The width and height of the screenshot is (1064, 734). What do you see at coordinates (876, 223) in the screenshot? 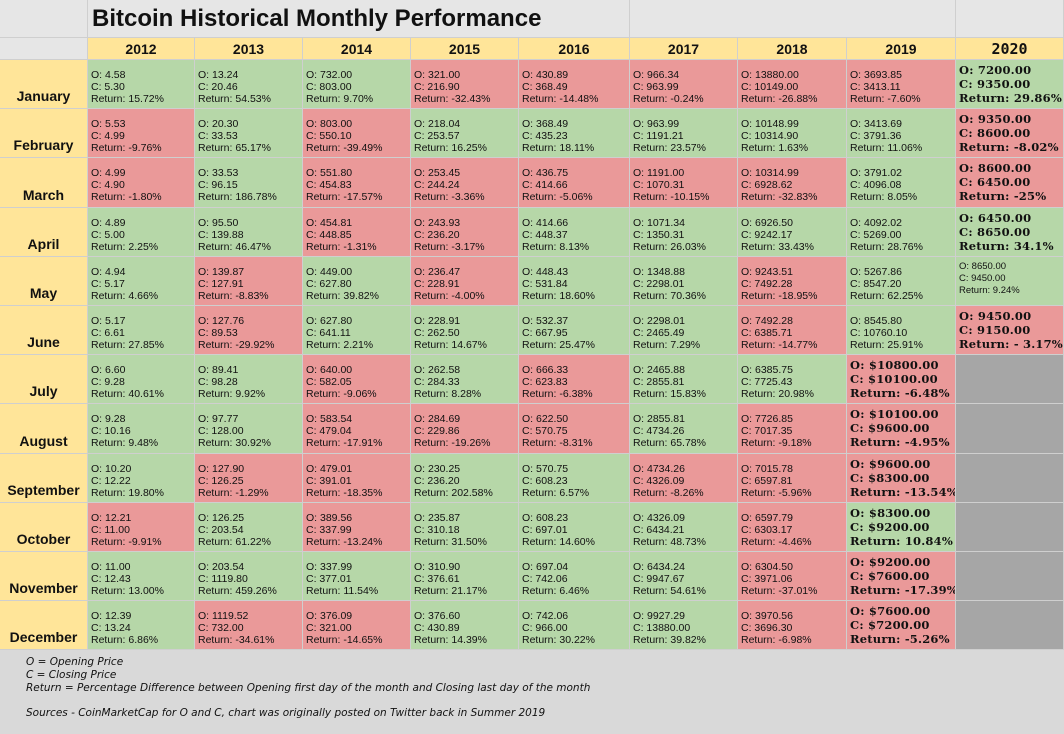
I see `open-price: O: 4092.02` at bounding box center [876, 223].